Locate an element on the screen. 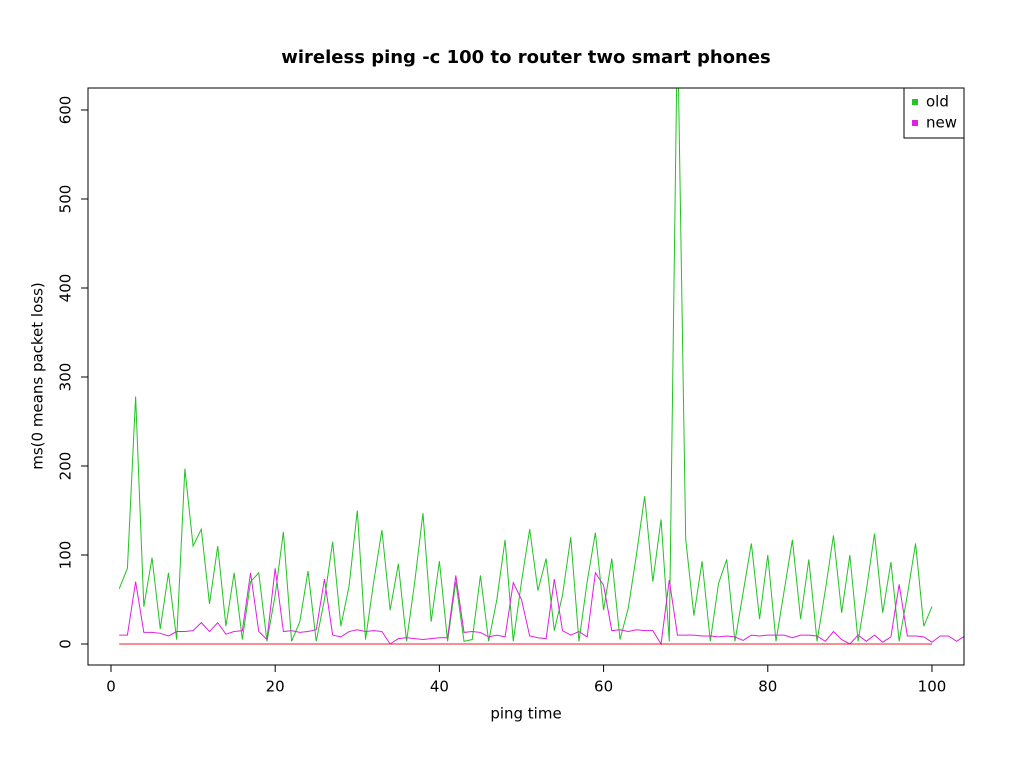 The width and height of the screenshot is (1024, 768). series-line is located at coordinates (541, 607).